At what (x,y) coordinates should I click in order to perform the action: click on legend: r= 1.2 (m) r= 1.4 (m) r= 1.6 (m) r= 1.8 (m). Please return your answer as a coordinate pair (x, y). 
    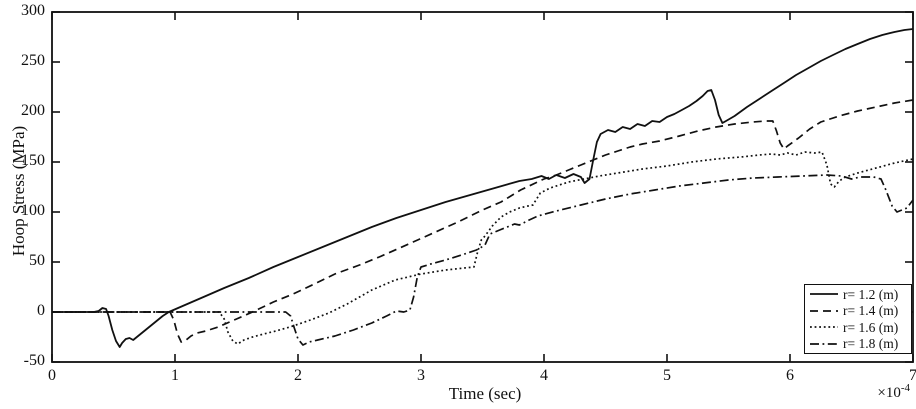
    Looking at the image, I should click on (858, 319).